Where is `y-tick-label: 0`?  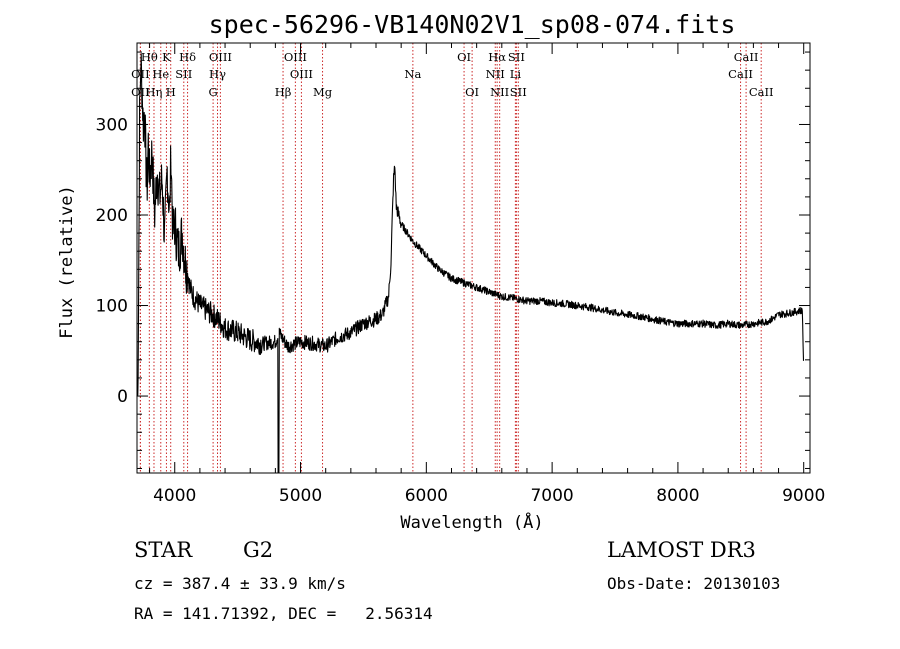 y-tick-label: 0 is located at coordinates (122, 397).